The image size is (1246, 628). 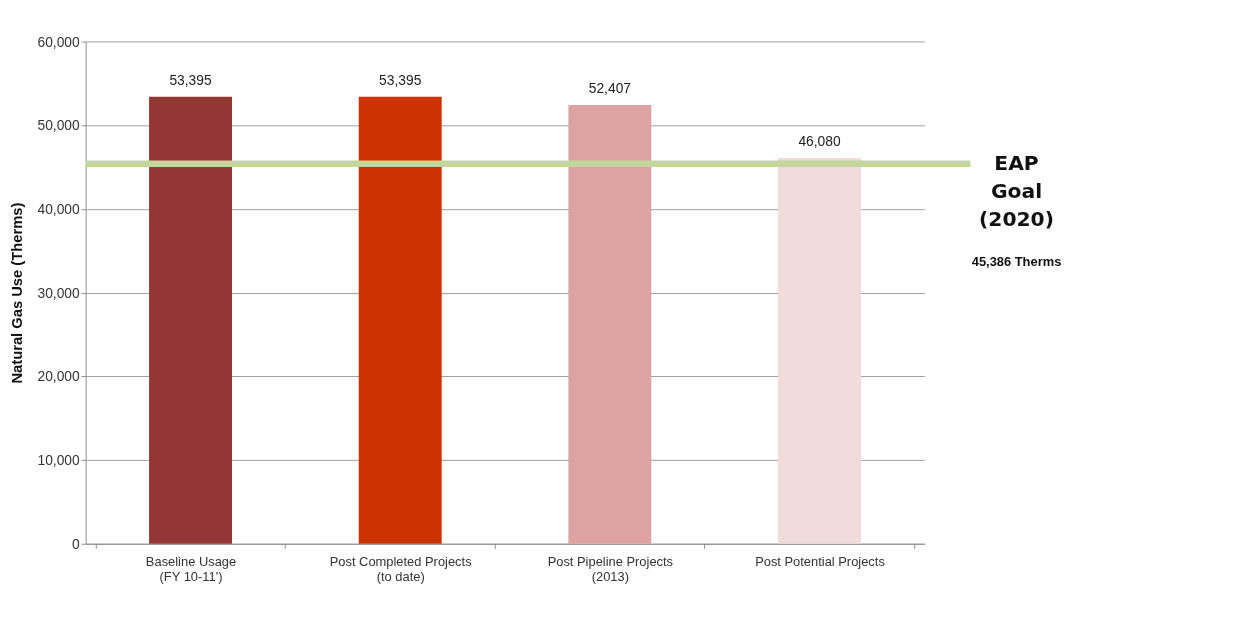 I want to click on y-tick-label: 20,000, so click(x=59, y=376).